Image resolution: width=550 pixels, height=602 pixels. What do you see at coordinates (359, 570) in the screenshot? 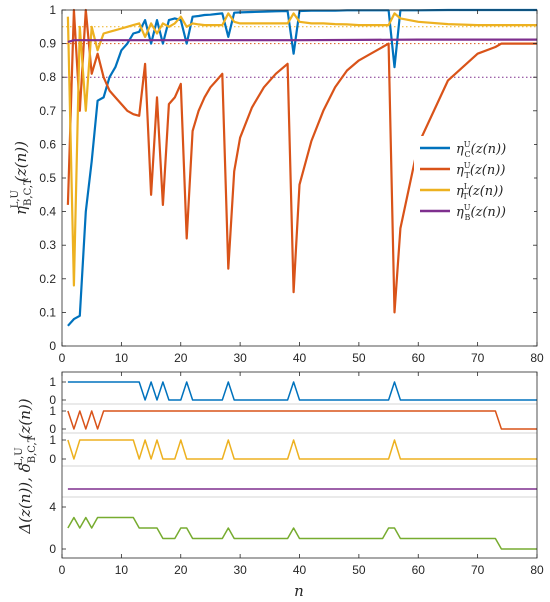
I see `bottom-x-tick-label-5: 50` at bounding box center [359, 570].